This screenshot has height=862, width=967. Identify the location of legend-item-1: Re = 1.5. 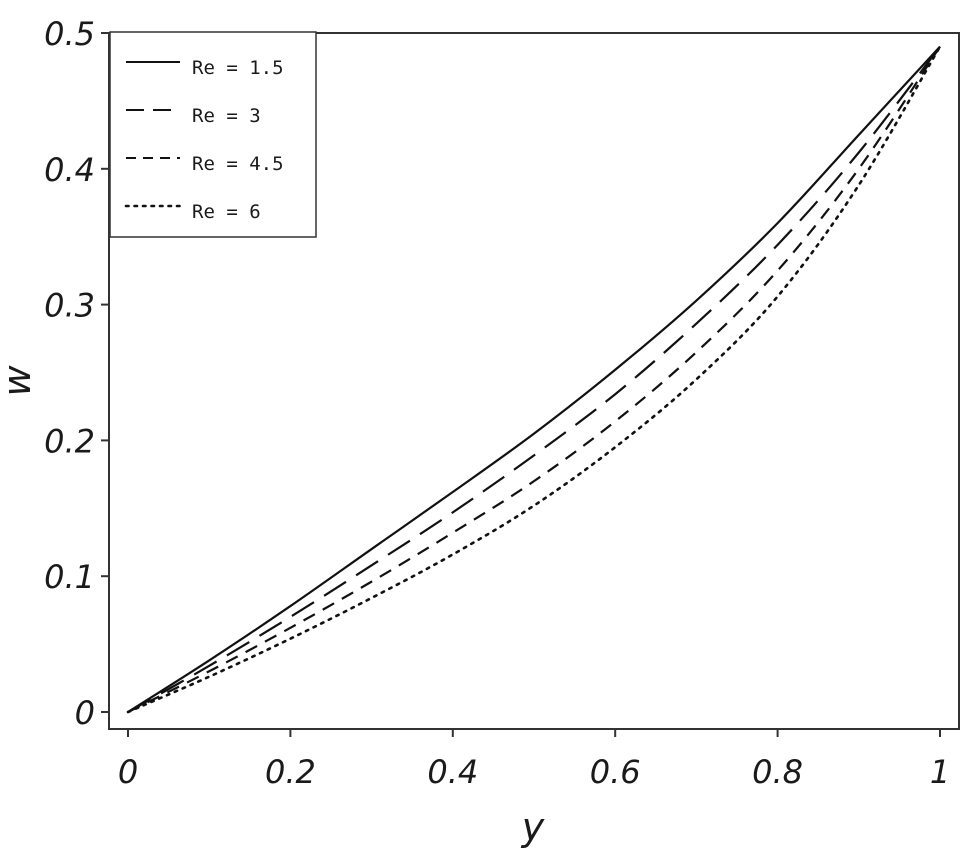
(205, 68).